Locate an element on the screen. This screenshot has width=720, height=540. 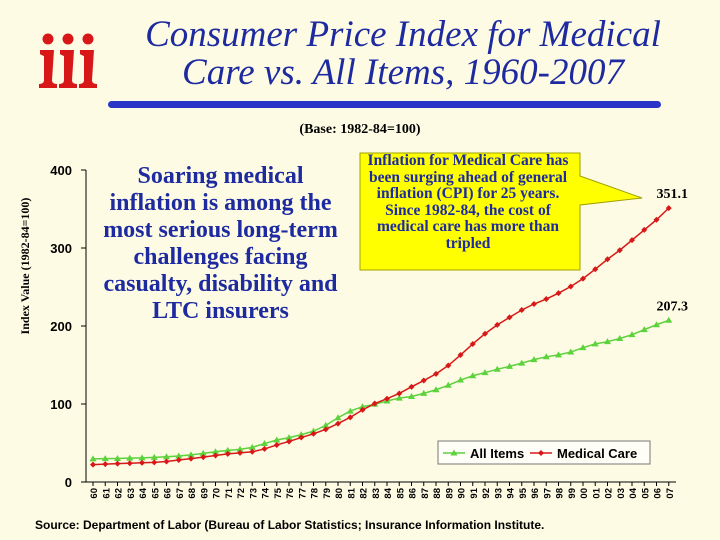
x-tick-label: 66 is located at coordinates (168, 493).